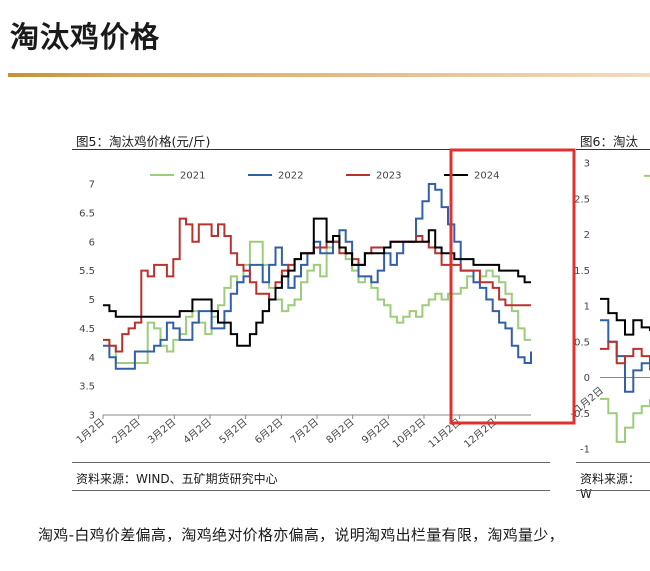 Image resolution: width=650 pixels, height=571 pixels. What do you see at coordinates (481, 433) in the screenshot?
I see `fig5-x-tick-label: 12月2日` at bounding box center [481, 433].